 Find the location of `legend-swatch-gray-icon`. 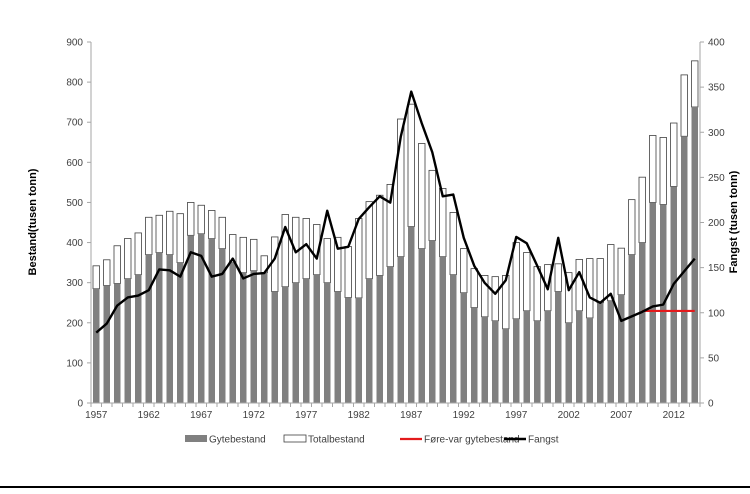

legend-swatch-gray-icon is located at coordinates (196, 438).